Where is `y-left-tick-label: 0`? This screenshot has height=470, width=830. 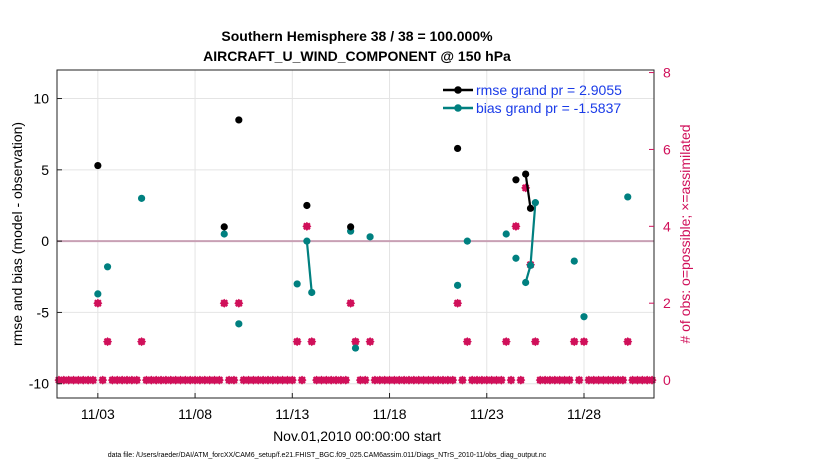 y-left-tick-label: 0 is located at coordinates (45, 241).